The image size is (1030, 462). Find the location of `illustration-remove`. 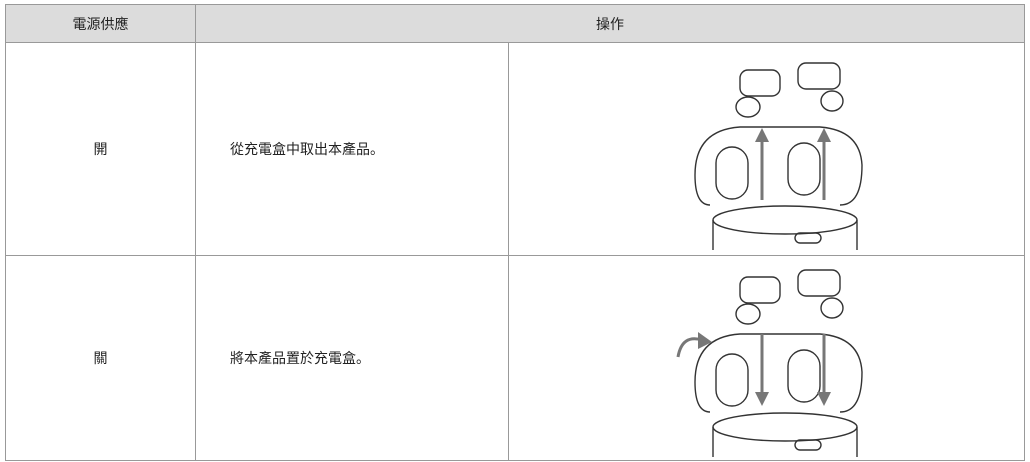

illustration-remove is located at coordinates (778, 156).